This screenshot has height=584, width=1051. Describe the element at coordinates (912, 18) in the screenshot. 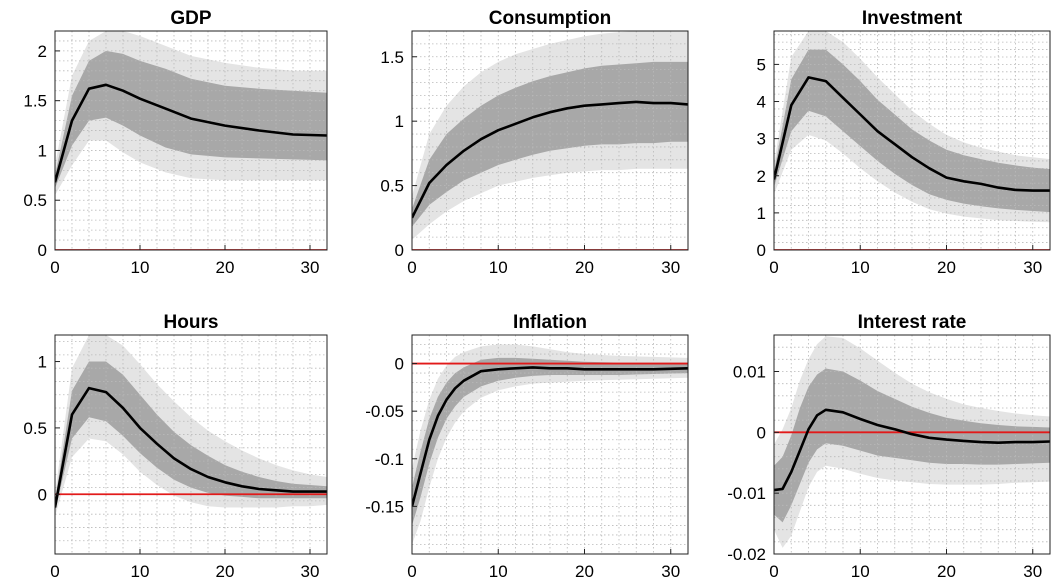

I see `panel-title: Investment` at that location.